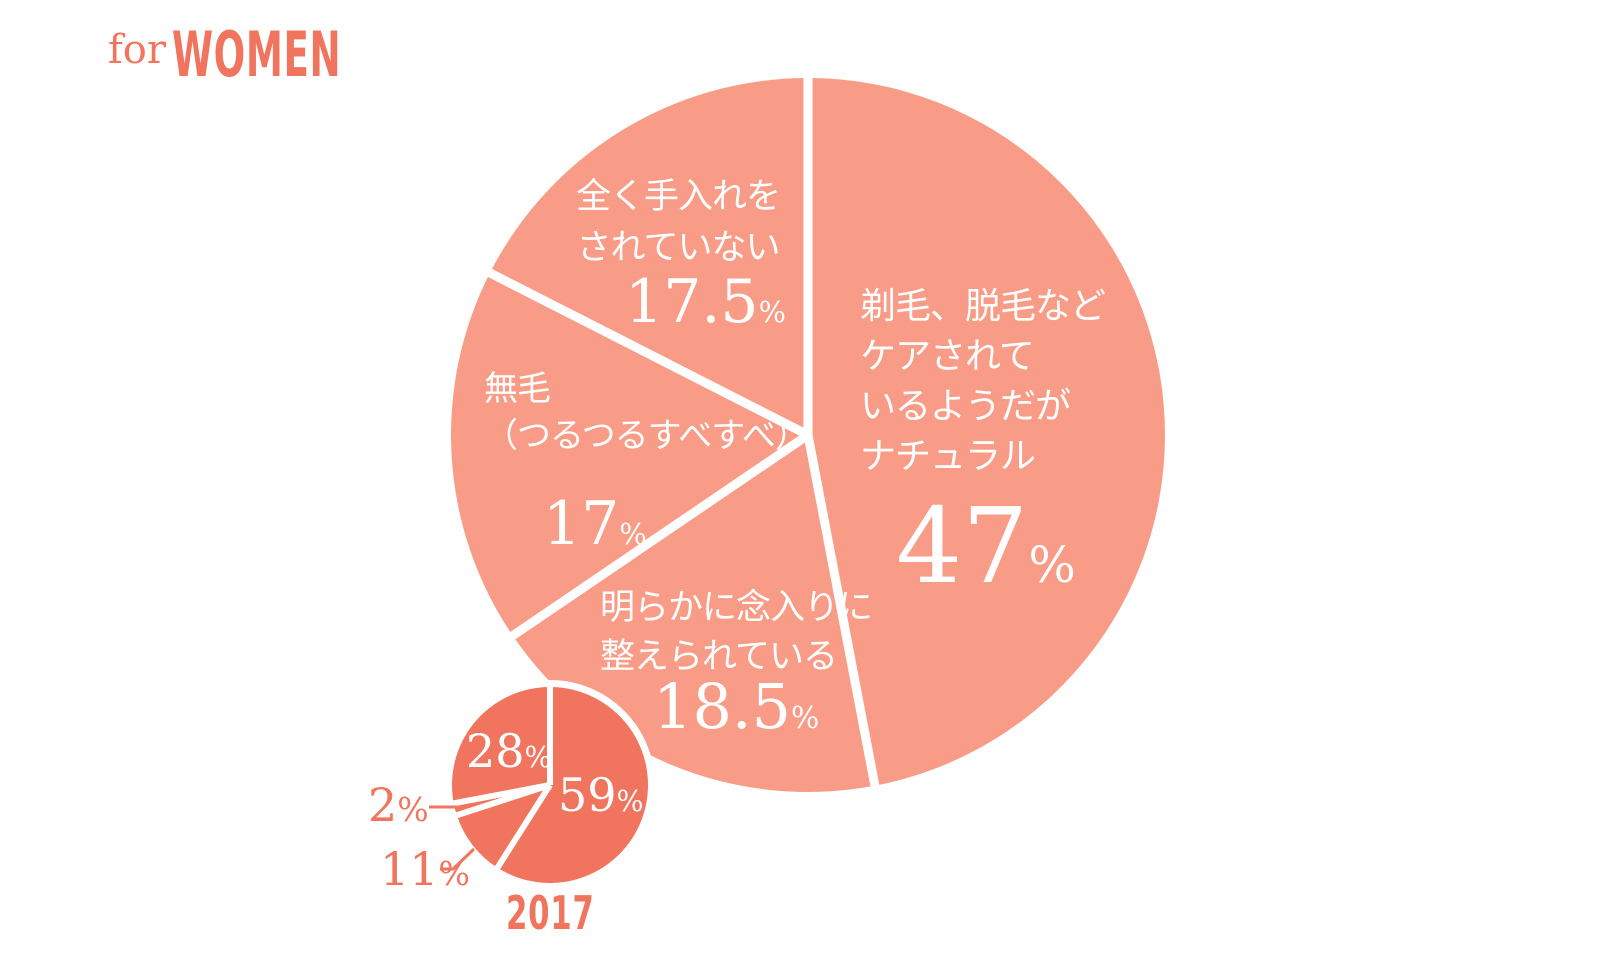  What do you see at coordinates (458, 859) in the screenshot?
I see `leader-line-11pct` at bounding box center [458, 859].